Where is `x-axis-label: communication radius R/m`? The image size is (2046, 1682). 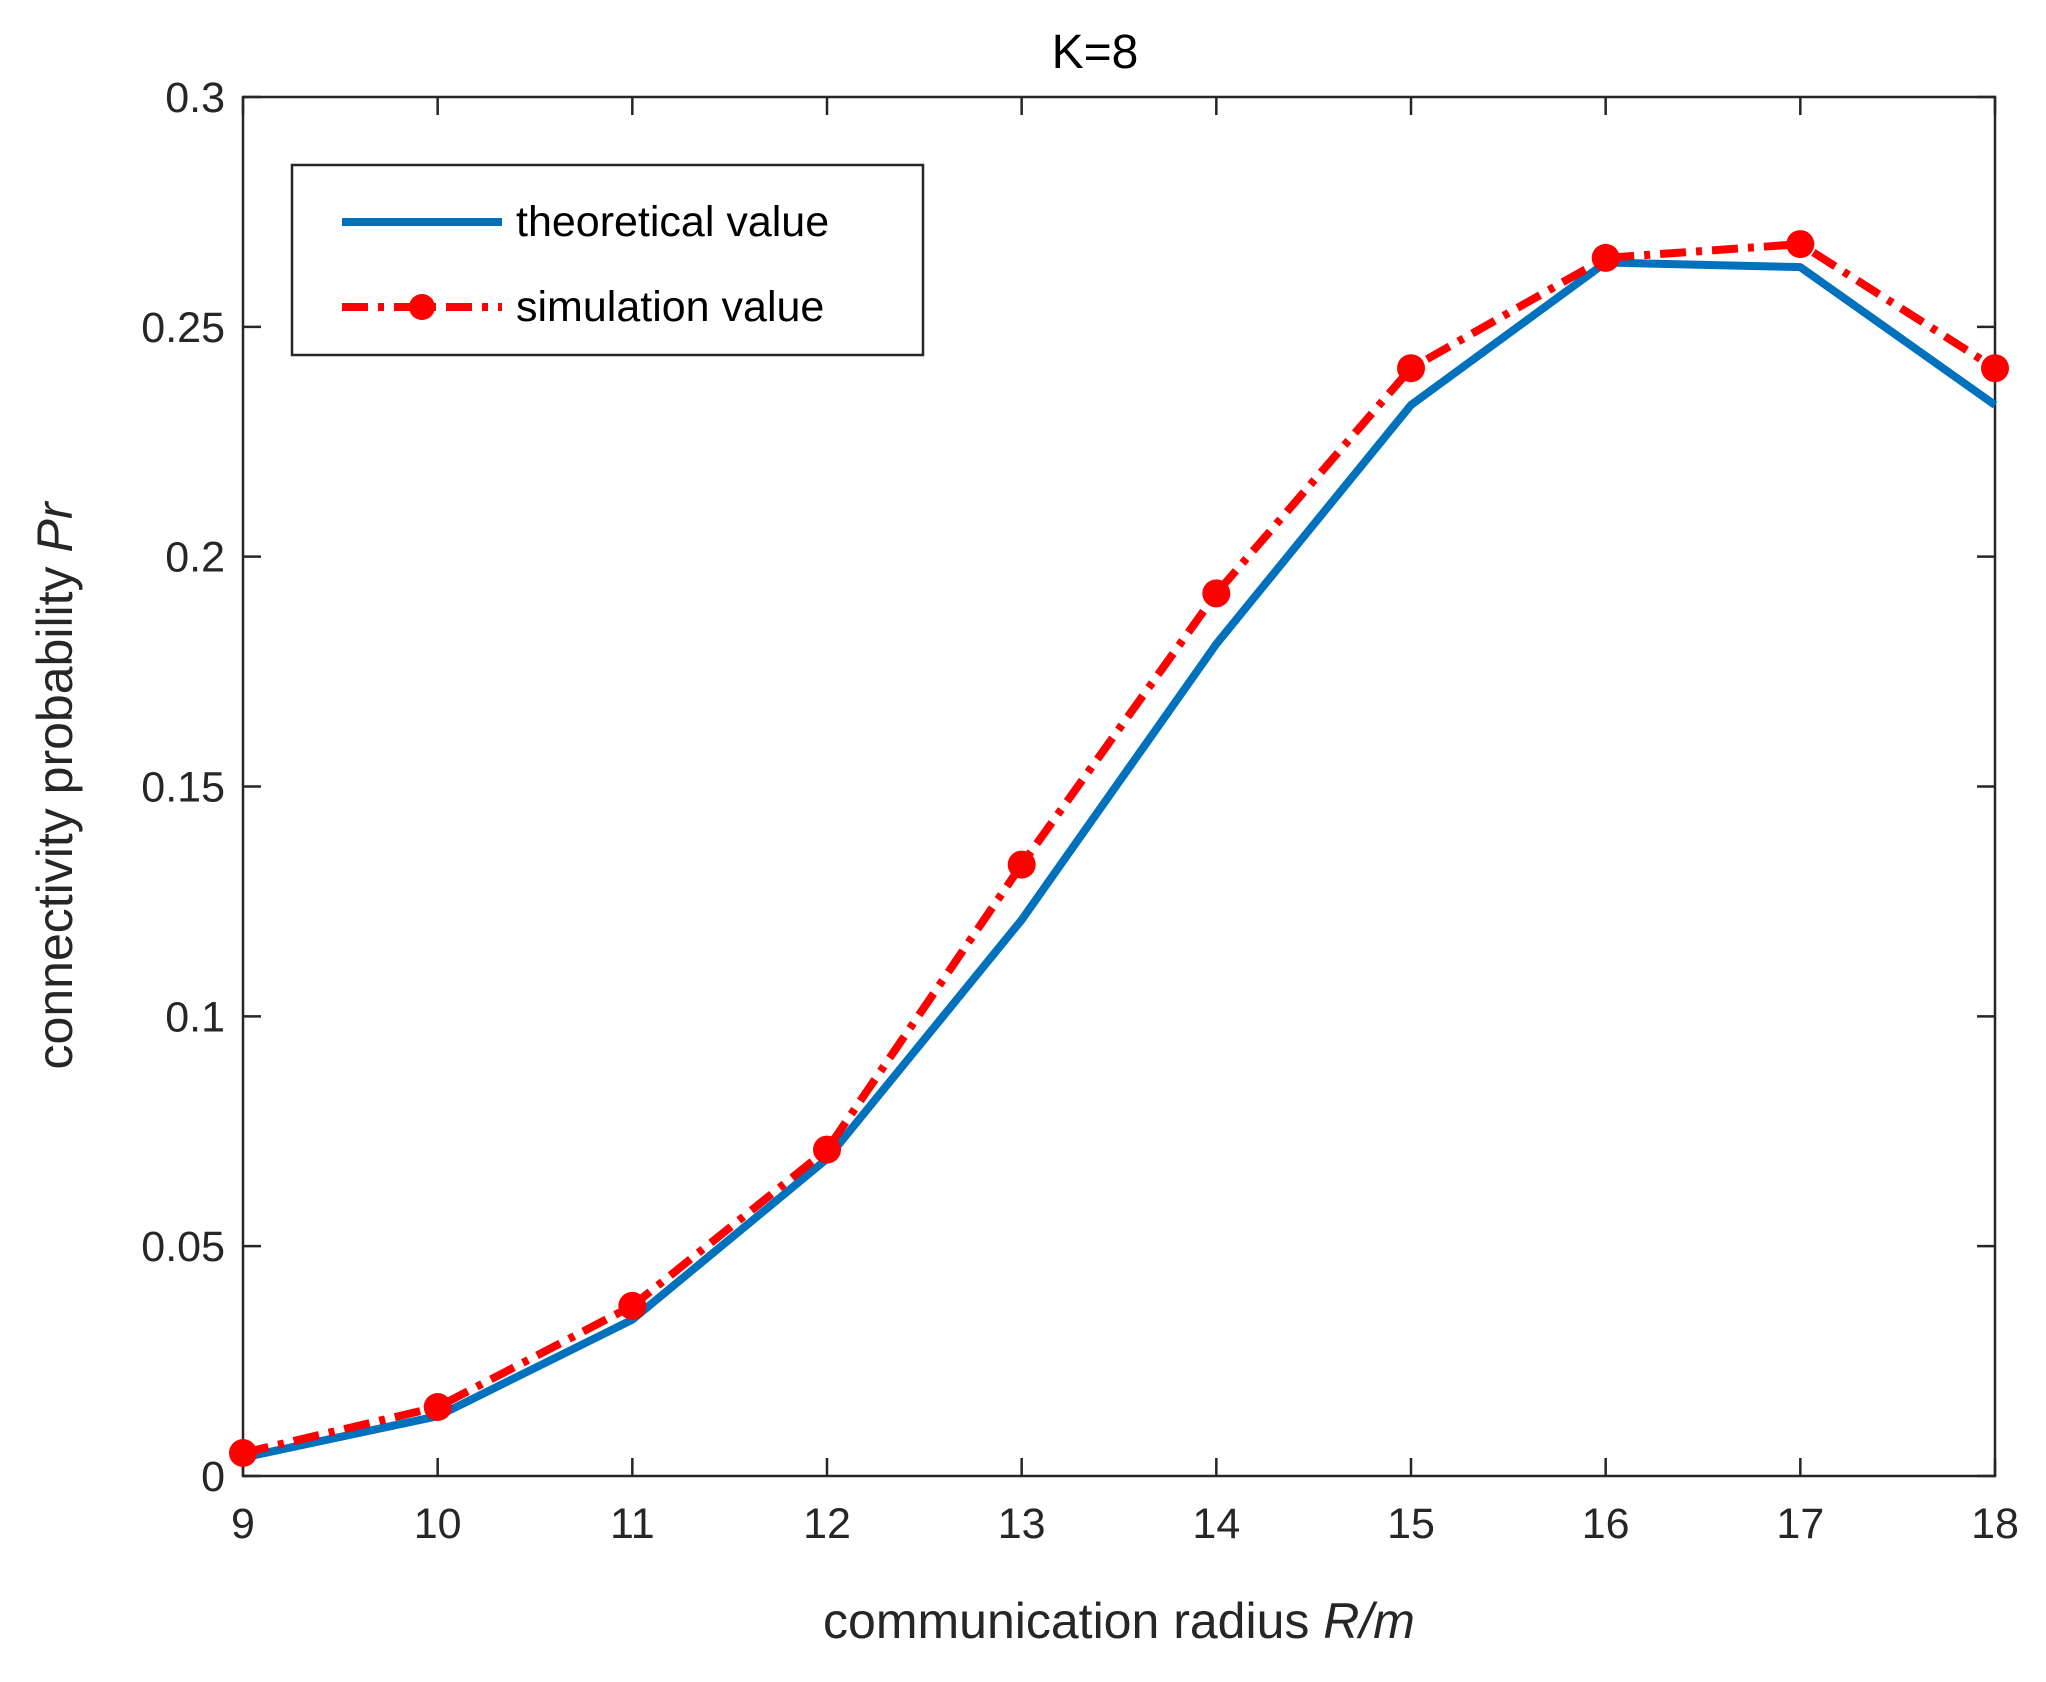 x-axis-label: communication radius R/m is located at coordinates (1119, 1621).